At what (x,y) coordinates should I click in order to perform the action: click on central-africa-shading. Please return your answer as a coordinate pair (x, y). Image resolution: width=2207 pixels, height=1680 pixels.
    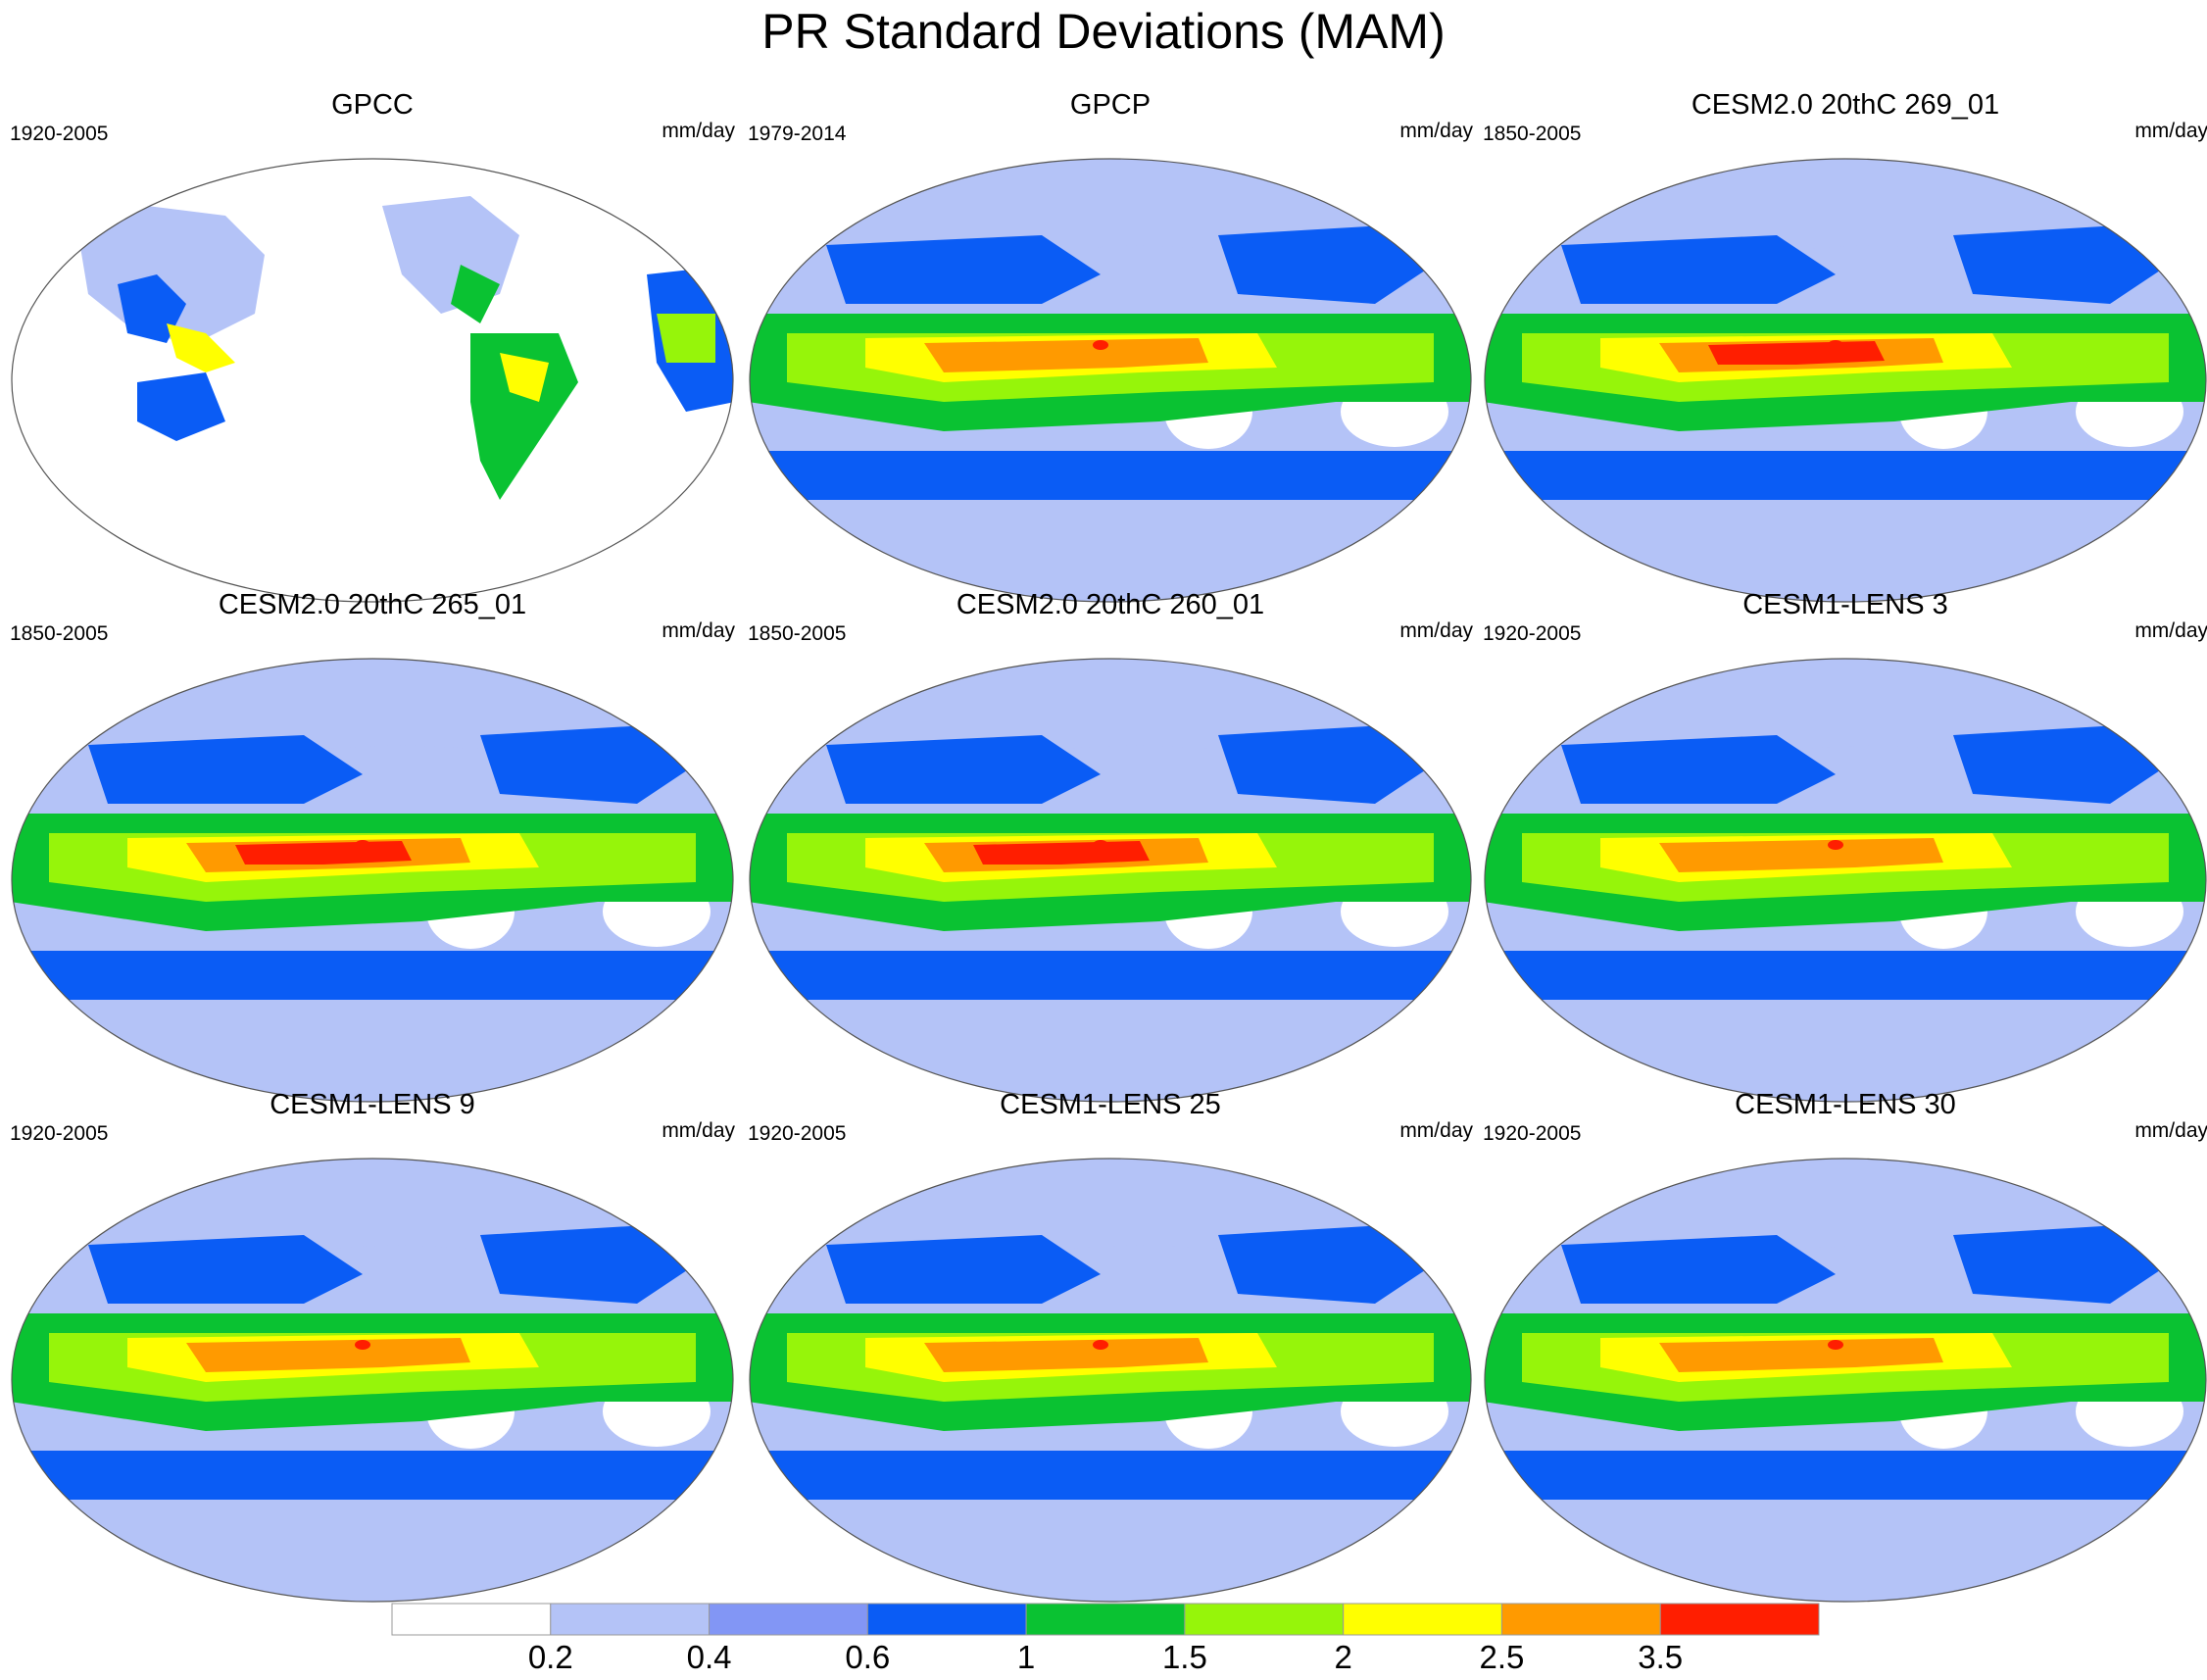
    Looking at the image, I should click on (686, 338).